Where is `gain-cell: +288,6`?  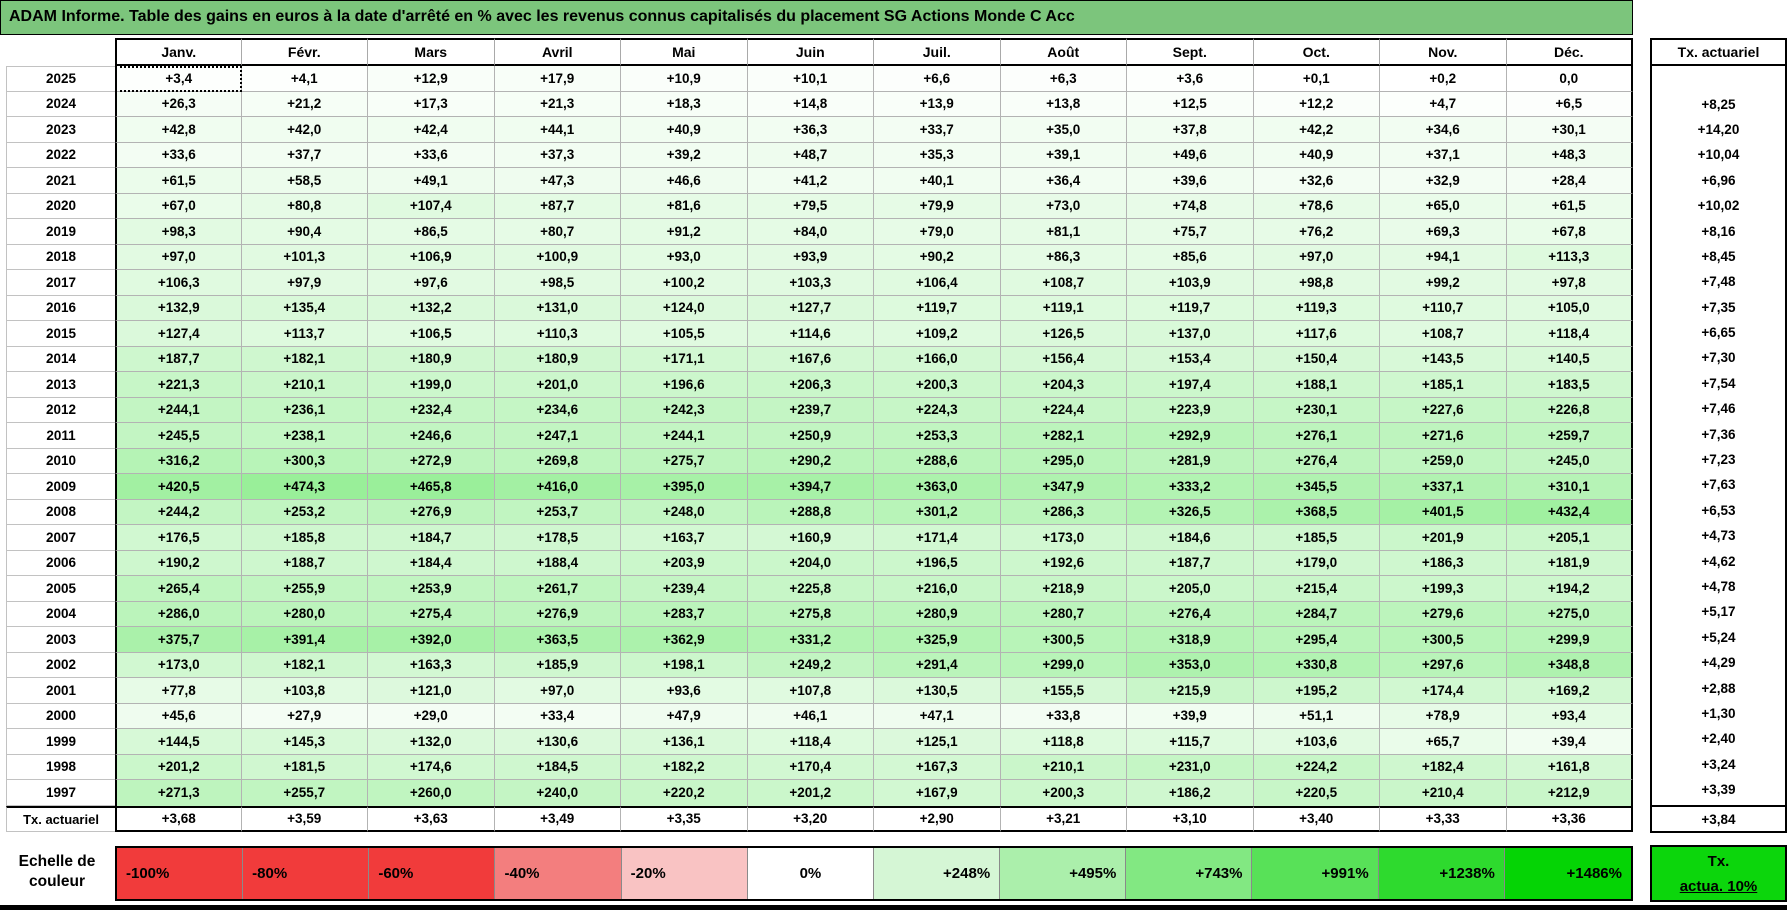 gain-cell: +288,6 is located at coordinates (937, 461).